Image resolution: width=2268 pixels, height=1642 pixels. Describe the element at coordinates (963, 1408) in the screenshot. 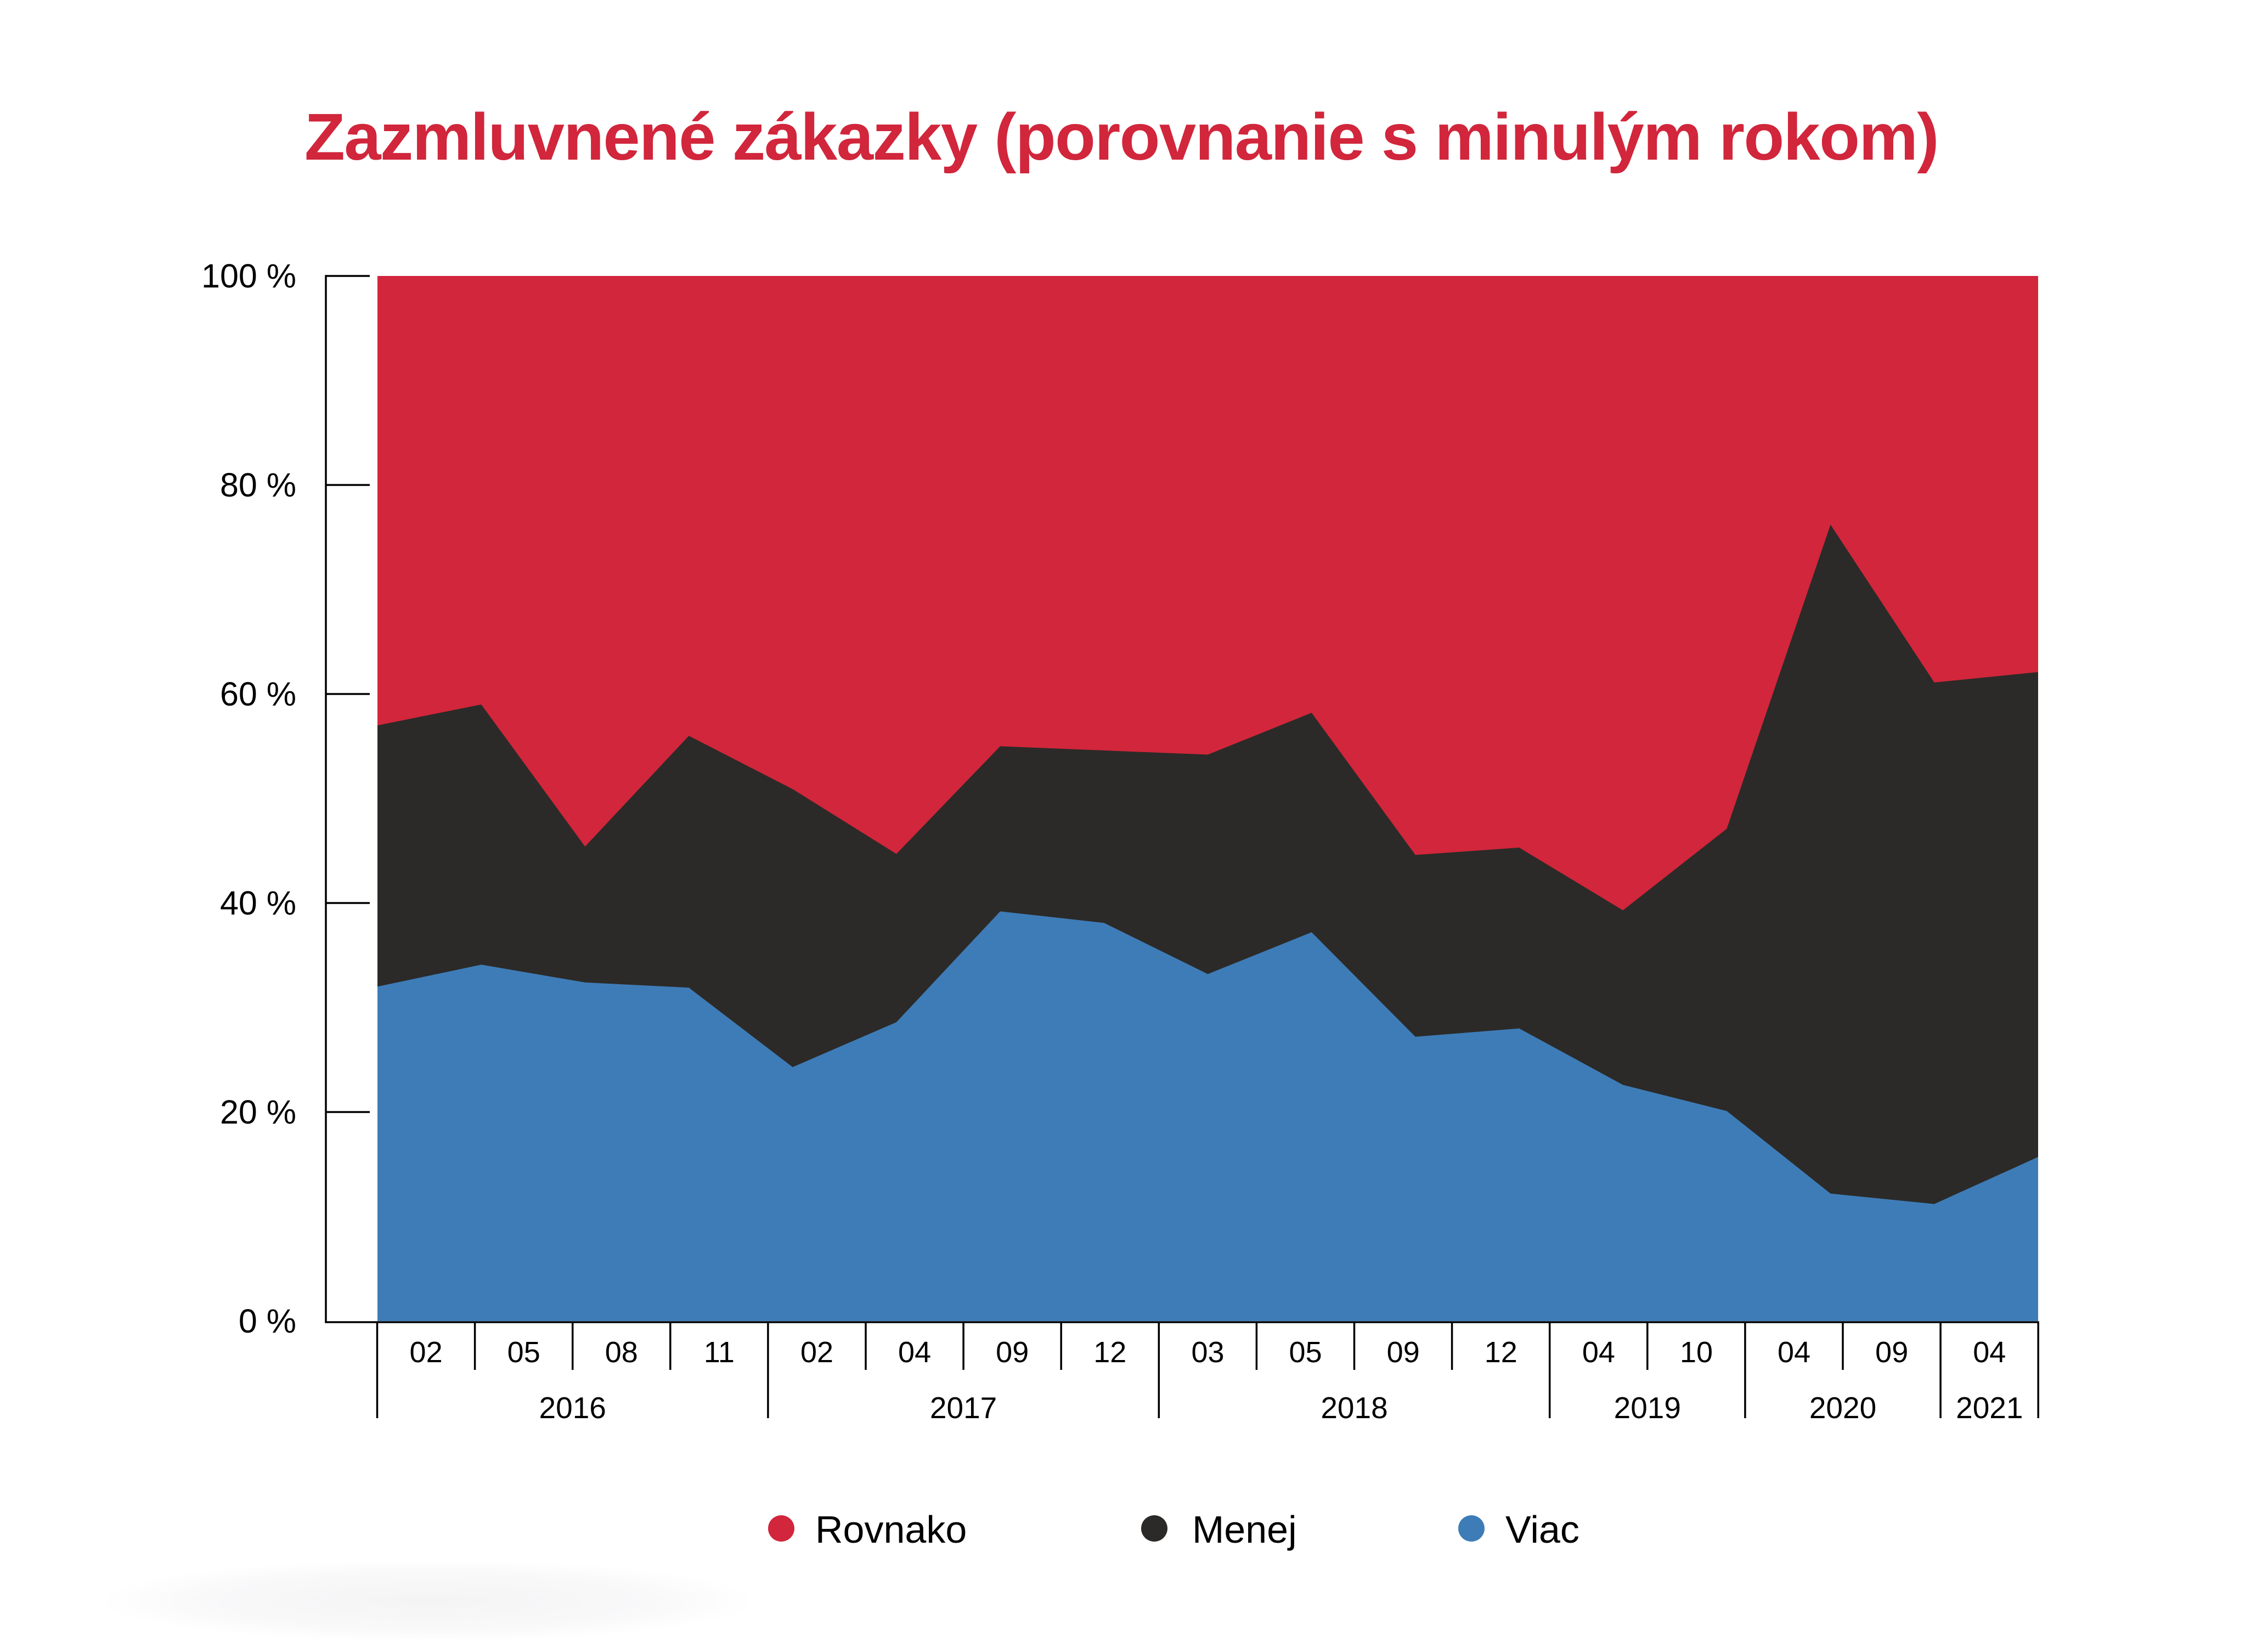

I see `svg-text: 2017` at that location.